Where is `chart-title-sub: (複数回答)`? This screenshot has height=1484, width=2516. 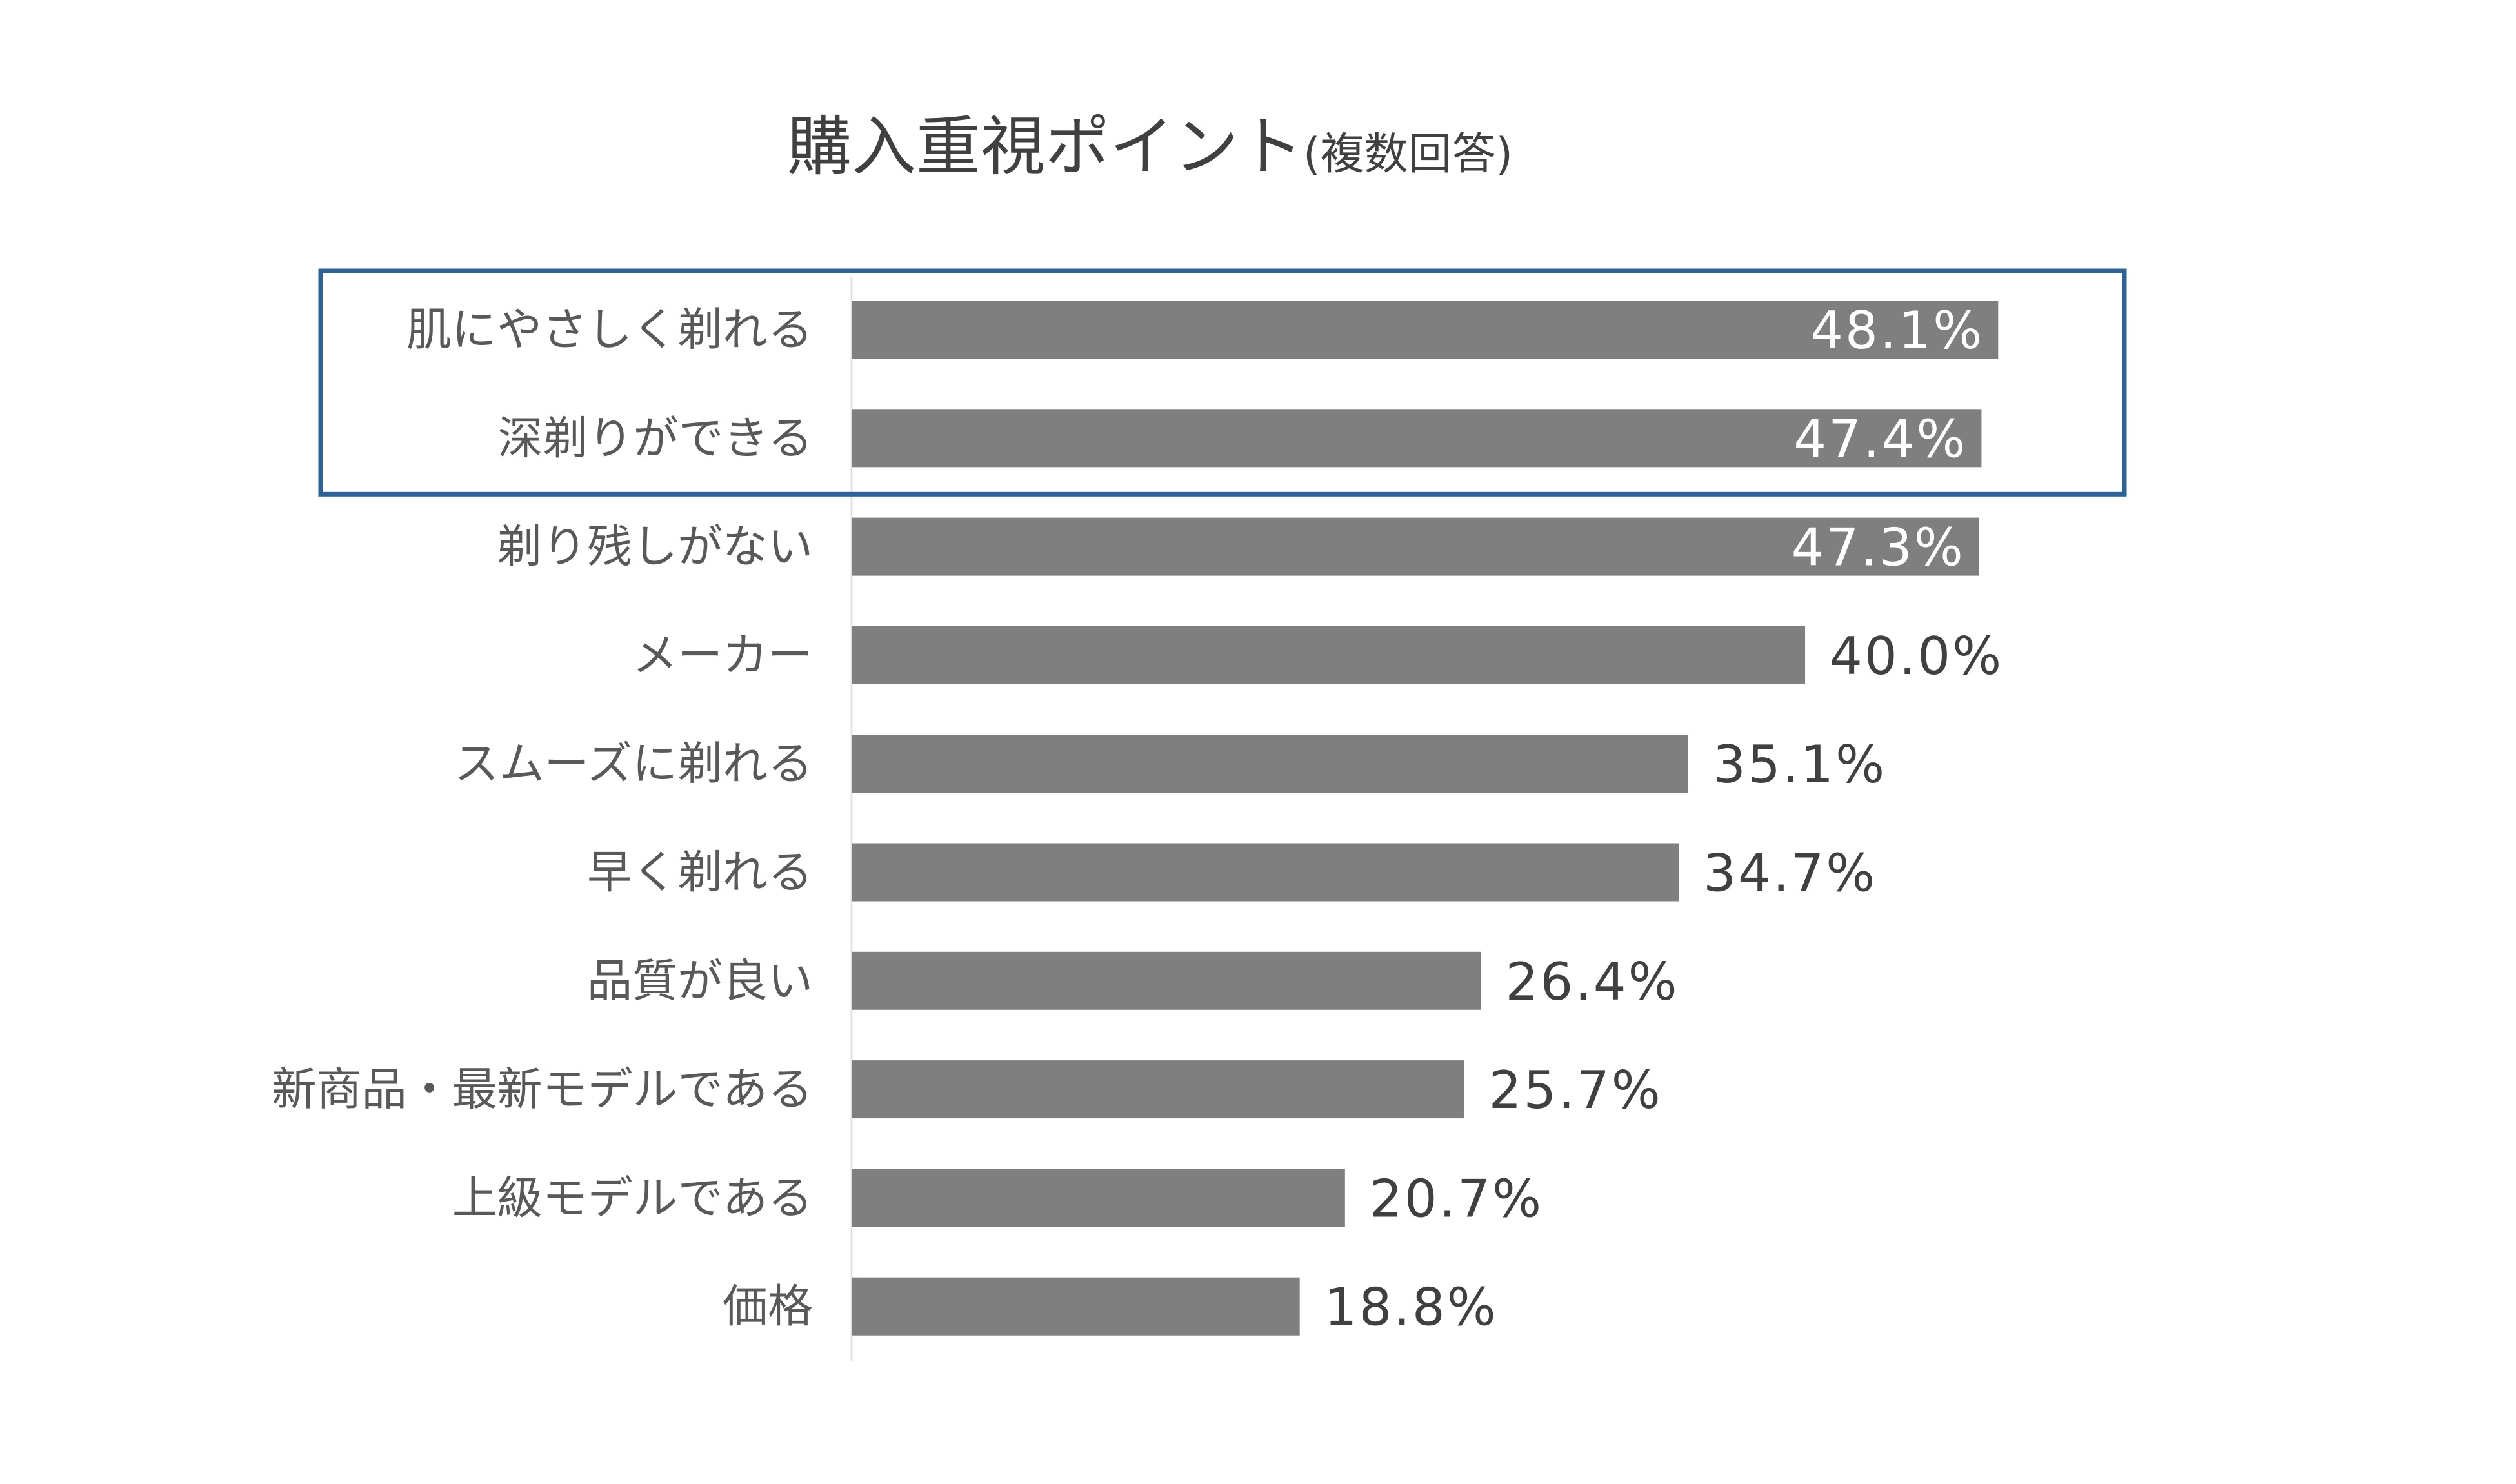 chart-title-sub: (複数回答) is located at coordinates (1408, 154).